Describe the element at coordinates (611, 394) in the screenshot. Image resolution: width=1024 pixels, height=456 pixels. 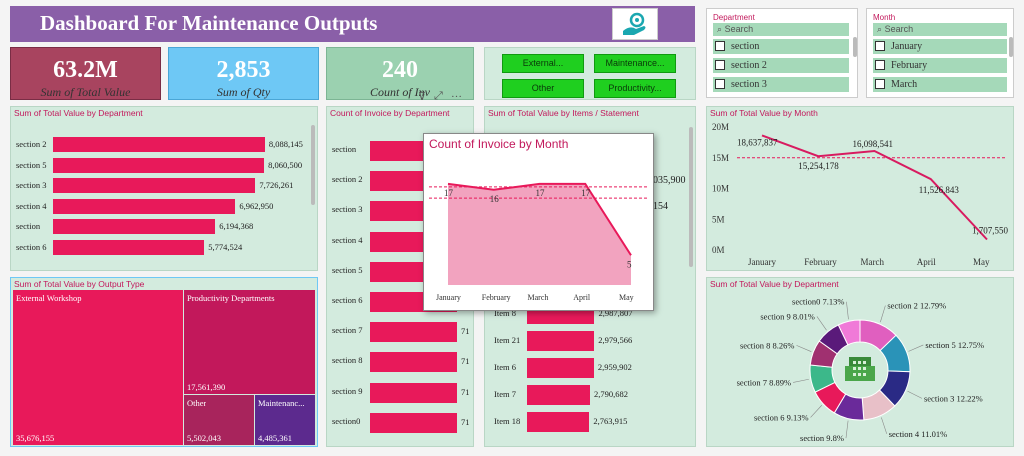
I see `data-label: 2,790,682` at that location.